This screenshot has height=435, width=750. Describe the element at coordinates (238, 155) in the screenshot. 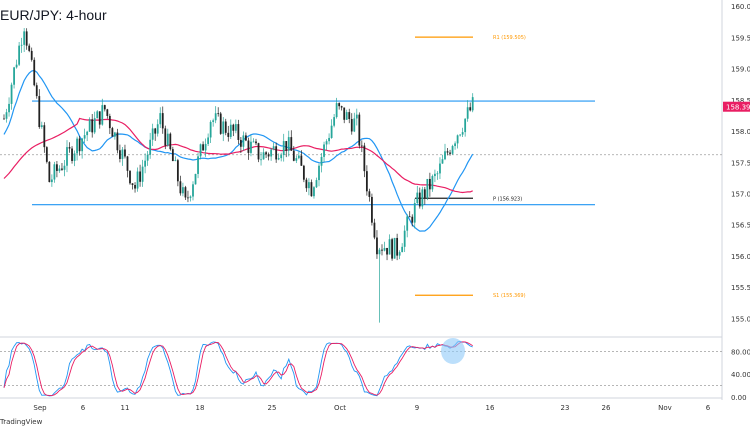

I see `ma-red-line` at that location.